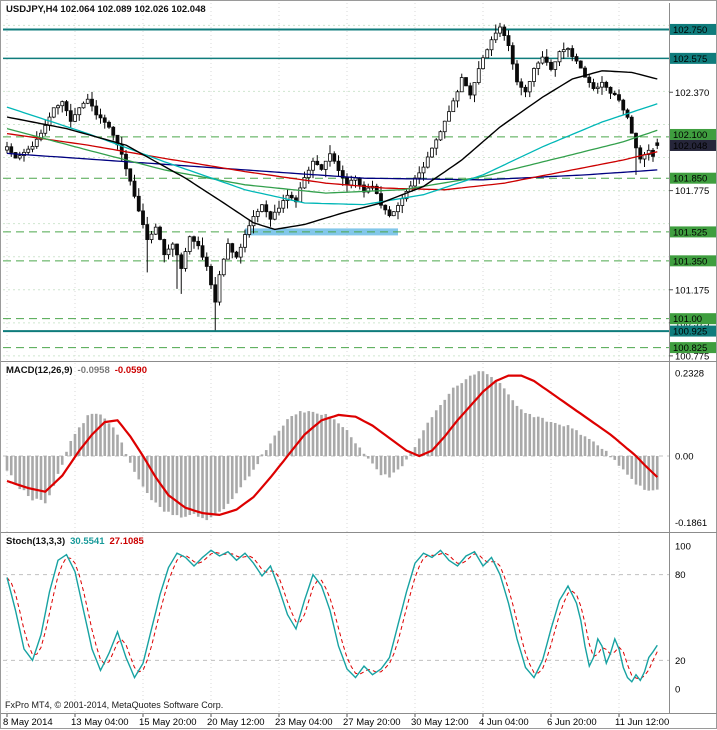 This screenshot has width=717, height=730. Describe the element at coordinates (690, 146) in the screenshot. I see `current-price-label: 102.048` at that location.